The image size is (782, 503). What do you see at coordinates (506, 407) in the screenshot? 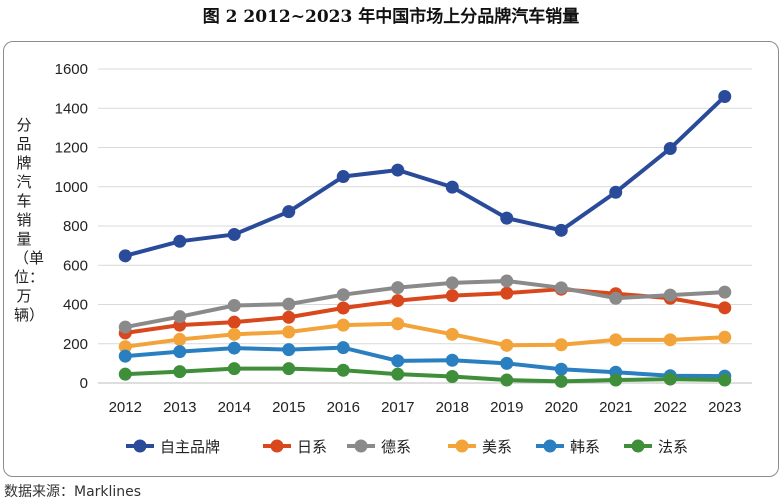
I see `x-tick-2019: 2019` at bounding box center [506, 407].